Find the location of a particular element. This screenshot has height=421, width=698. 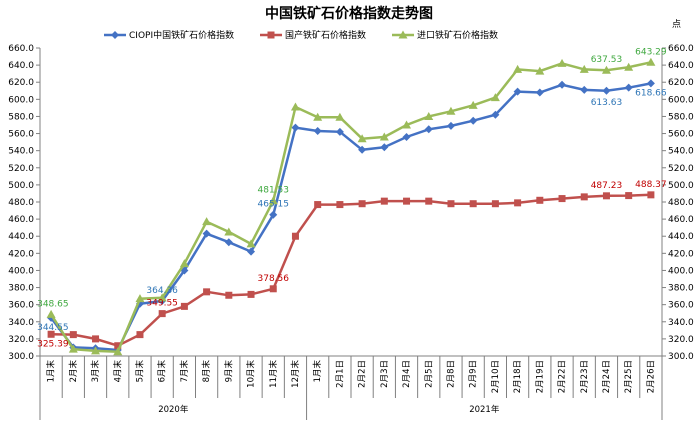

data-label: 613.63 is located at coordinates (607, 103).